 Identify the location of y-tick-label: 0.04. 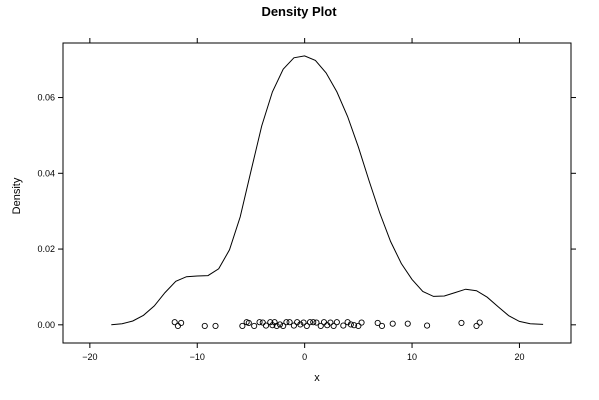
(46, 173).